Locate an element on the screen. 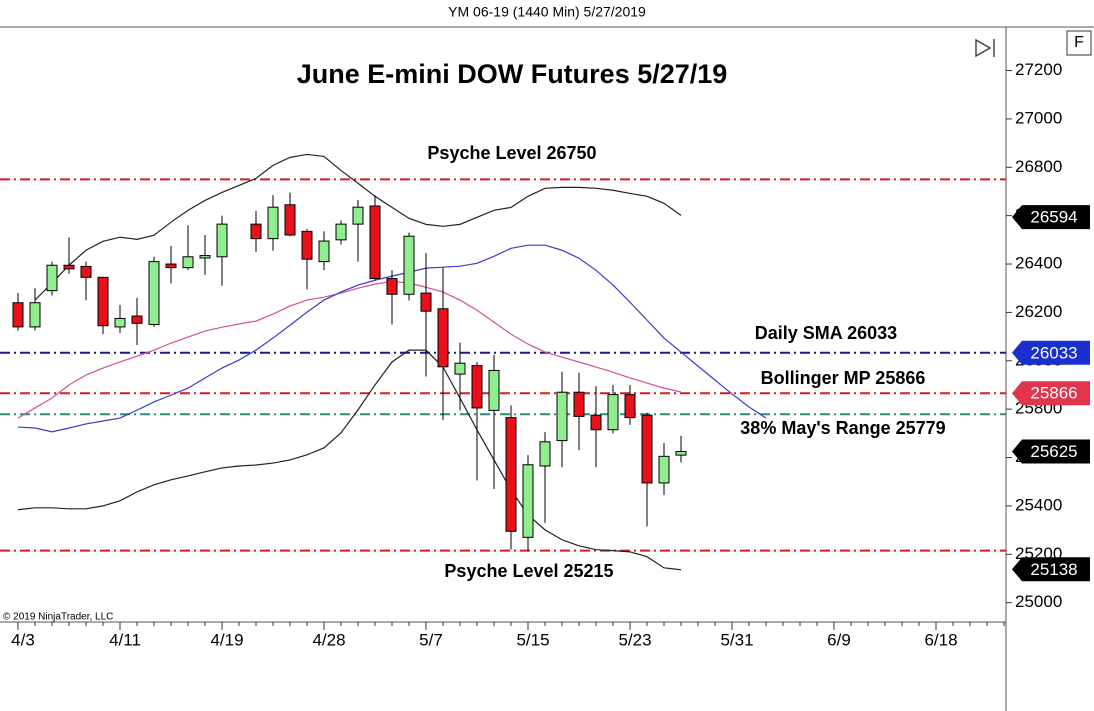 Image resolution: width=1094 pixels, height=711 pixels. level-label: 38% May's Range 25779 is located at coordinates (842, 428).